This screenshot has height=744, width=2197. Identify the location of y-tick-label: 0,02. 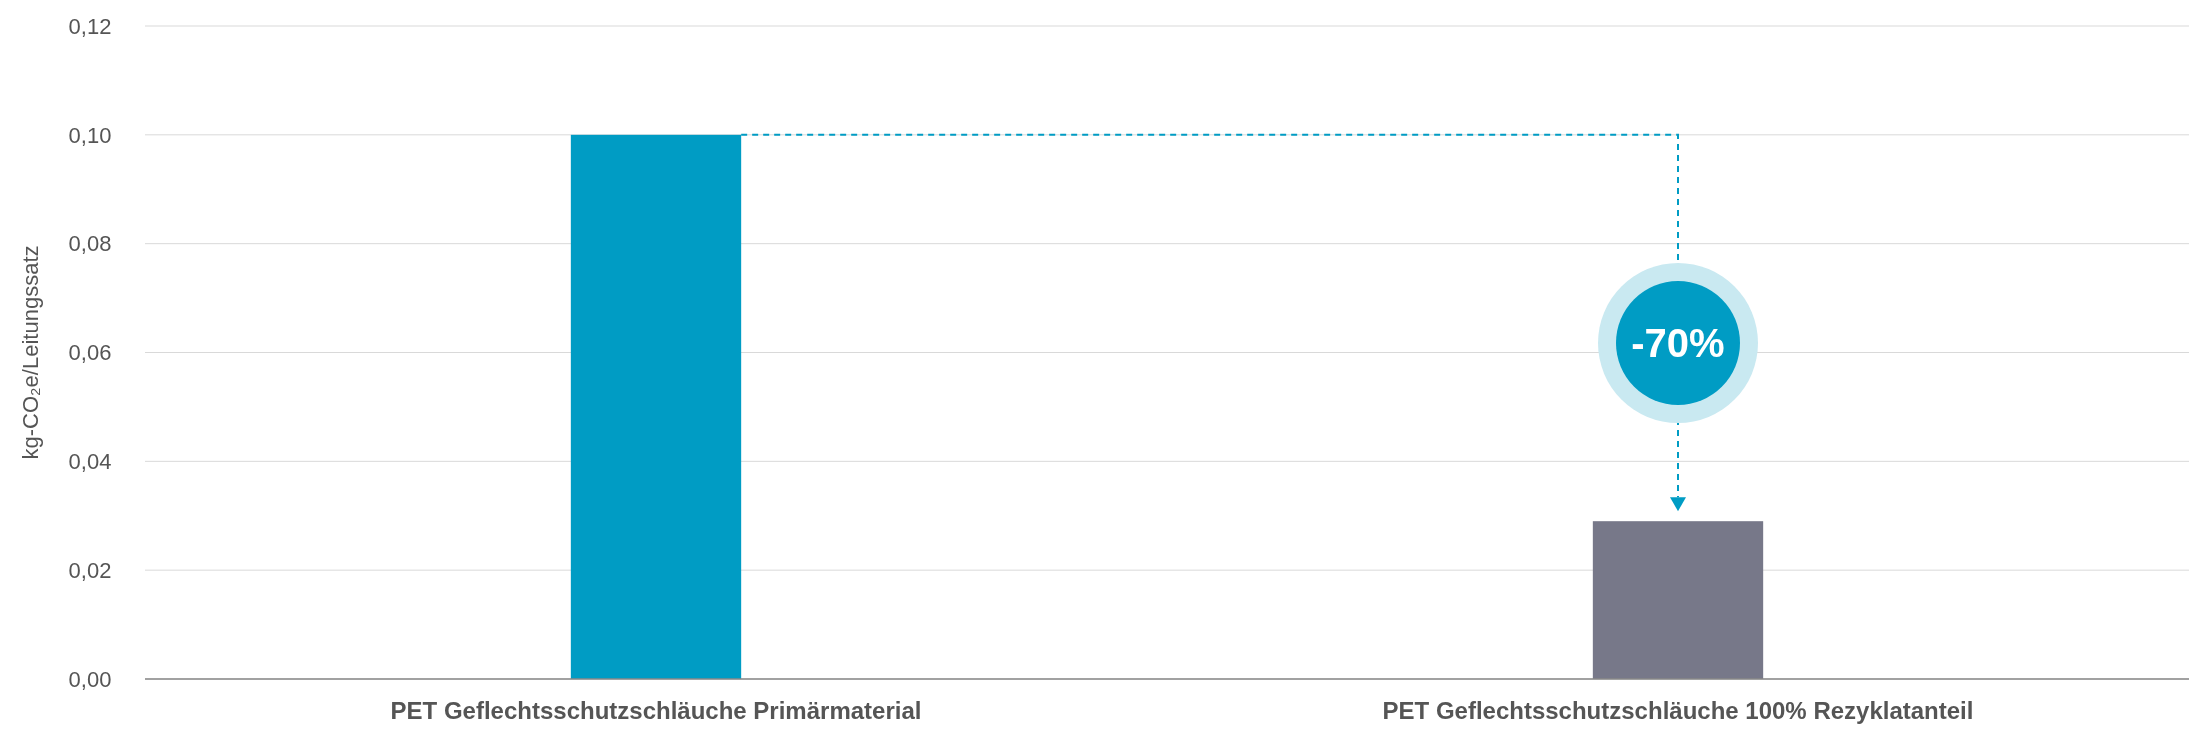
(90, 570).